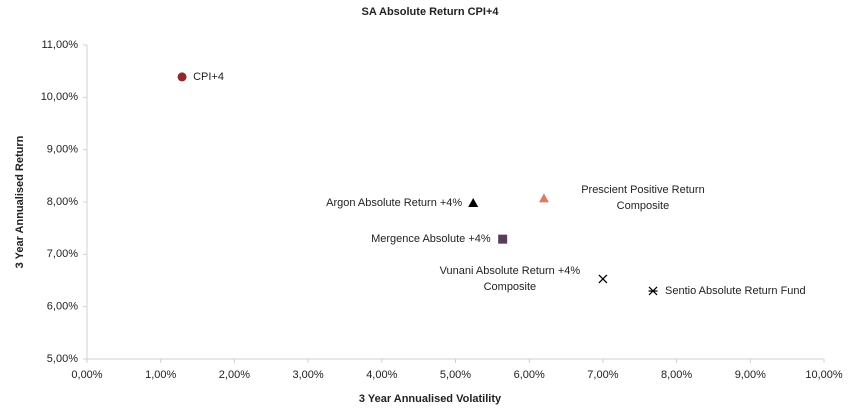 This screenshot has height=411, width=861. What do you see at coordinates (62, 307) in the screenshot?
I see `y-tick-label: 6,00%` at bounding box center [62, 307].